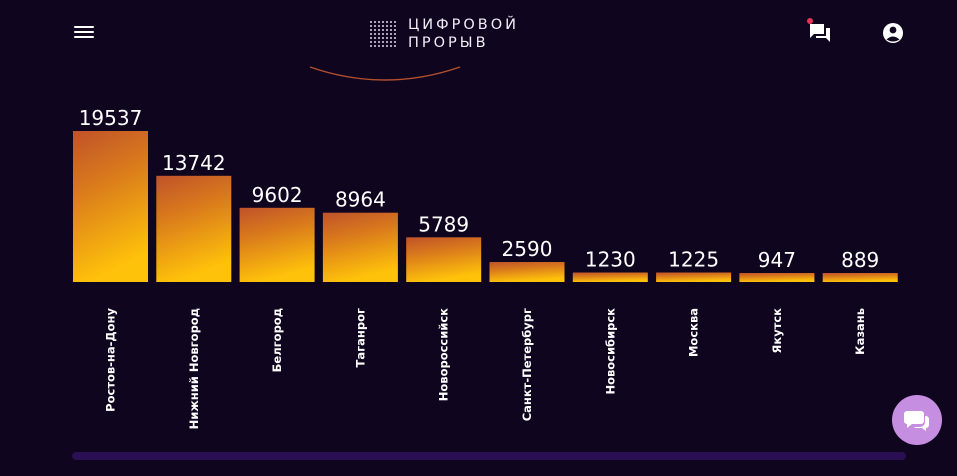  Describe the element at coordinates (693, 260) in the screenshot. I see `value-label-7: 1225` at that location.